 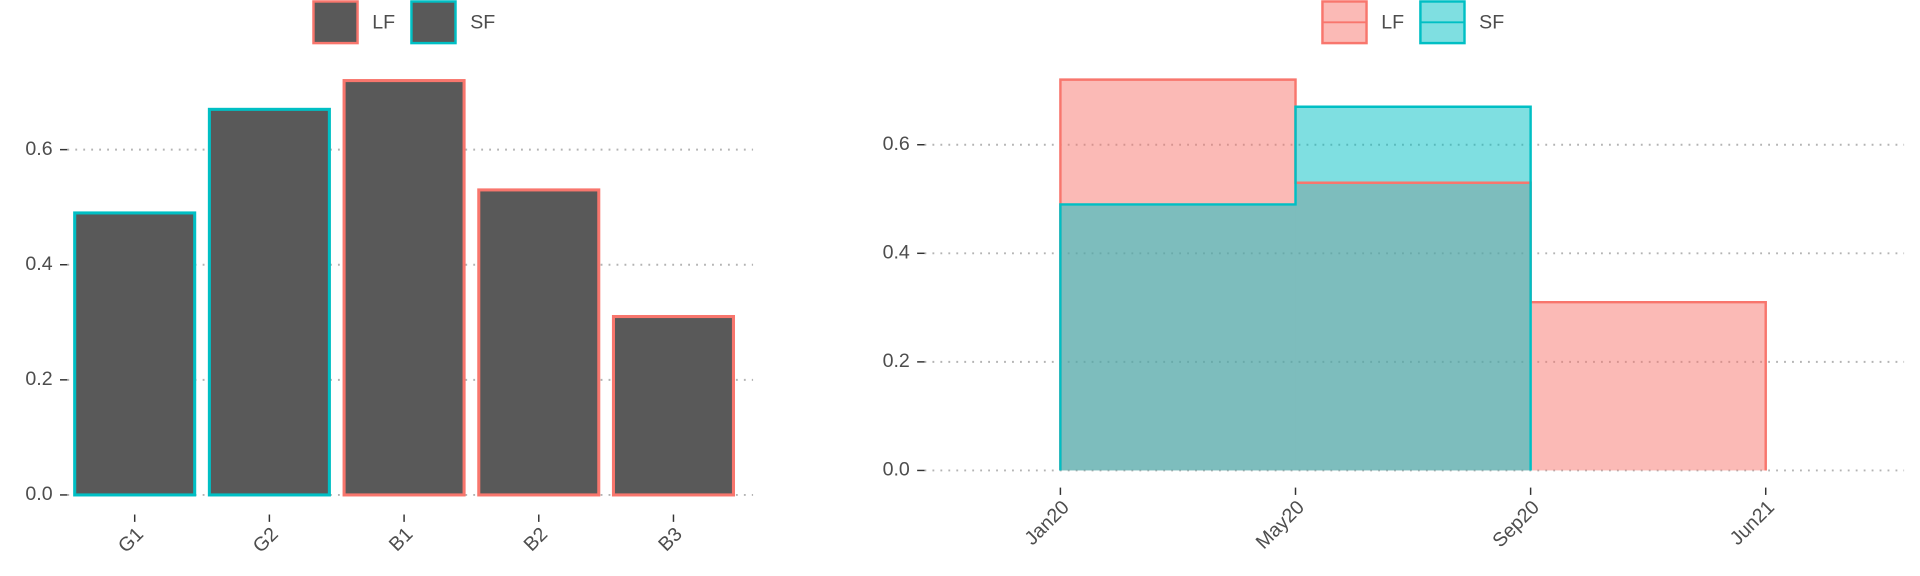 What do you see at coordinates (670, 539) in the screenshot?
I see `x-tick-label: B3` at bounding box center [670, 539].